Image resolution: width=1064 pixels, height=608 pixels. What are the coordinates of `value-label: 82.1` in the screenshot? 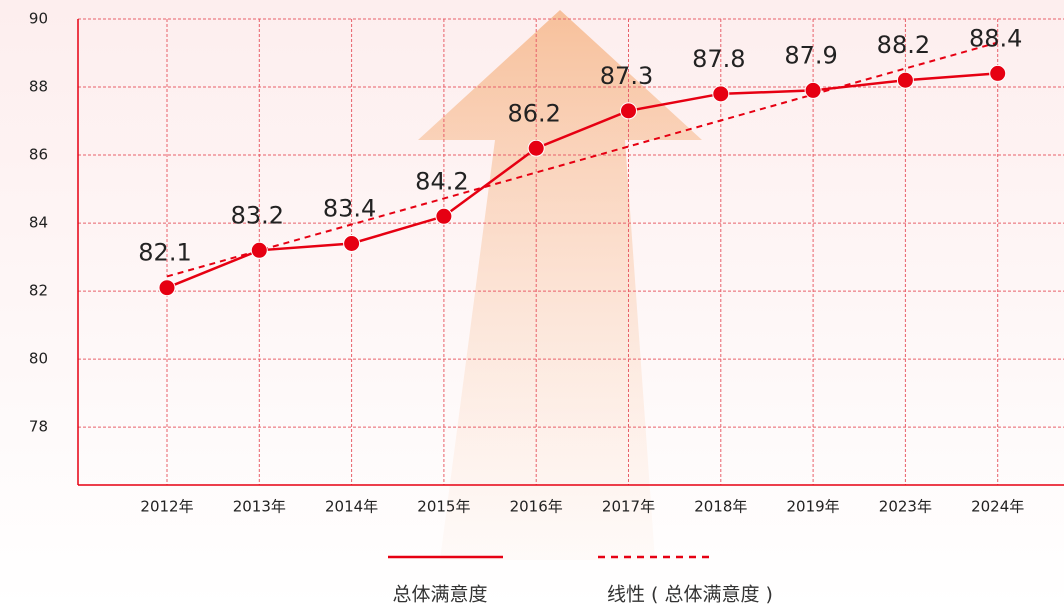 It's located at (164, 253).